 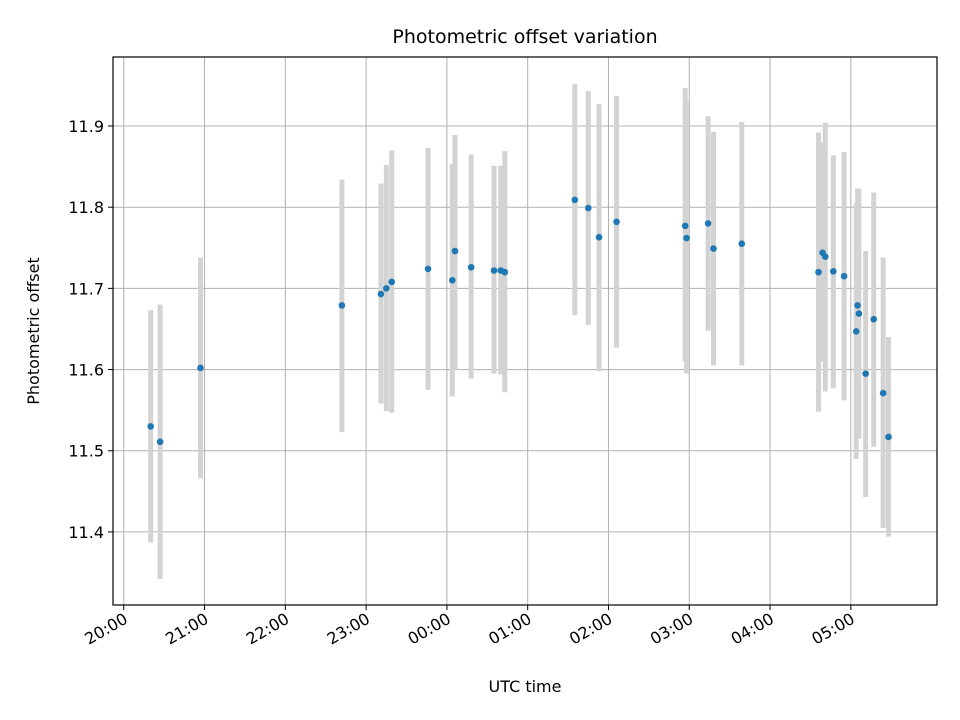 I want to click on y-axis-label: Photometric offset, so click(x=33, y=331).